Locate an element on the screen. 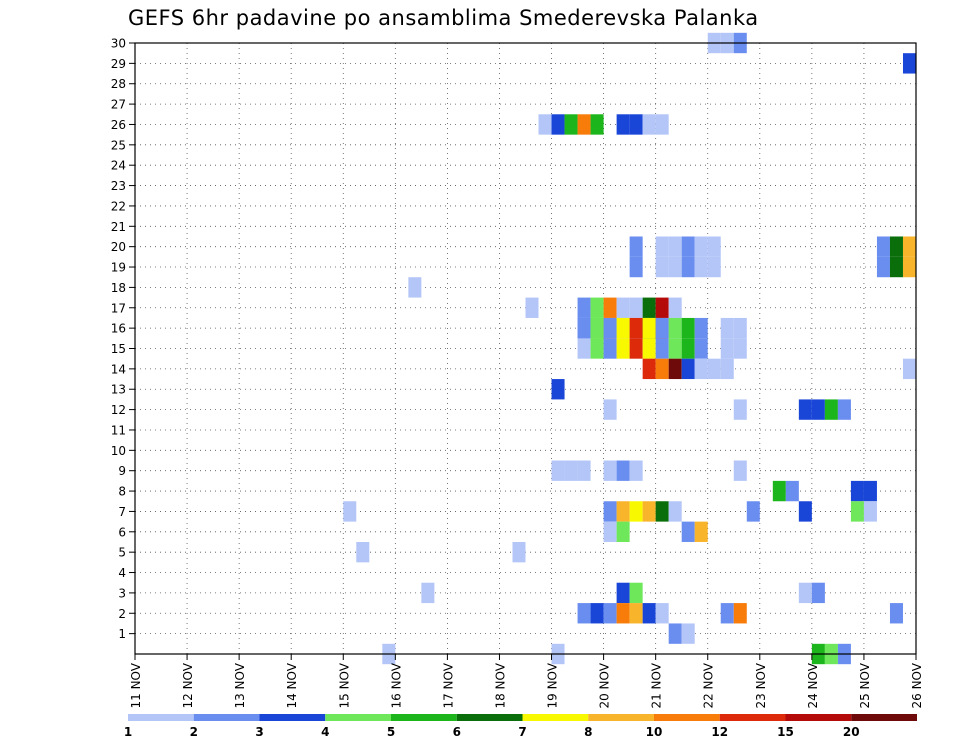 This screenshot has height=742, width=960. x-tick-label: 11 NOV is located at coordinates (136, 685).